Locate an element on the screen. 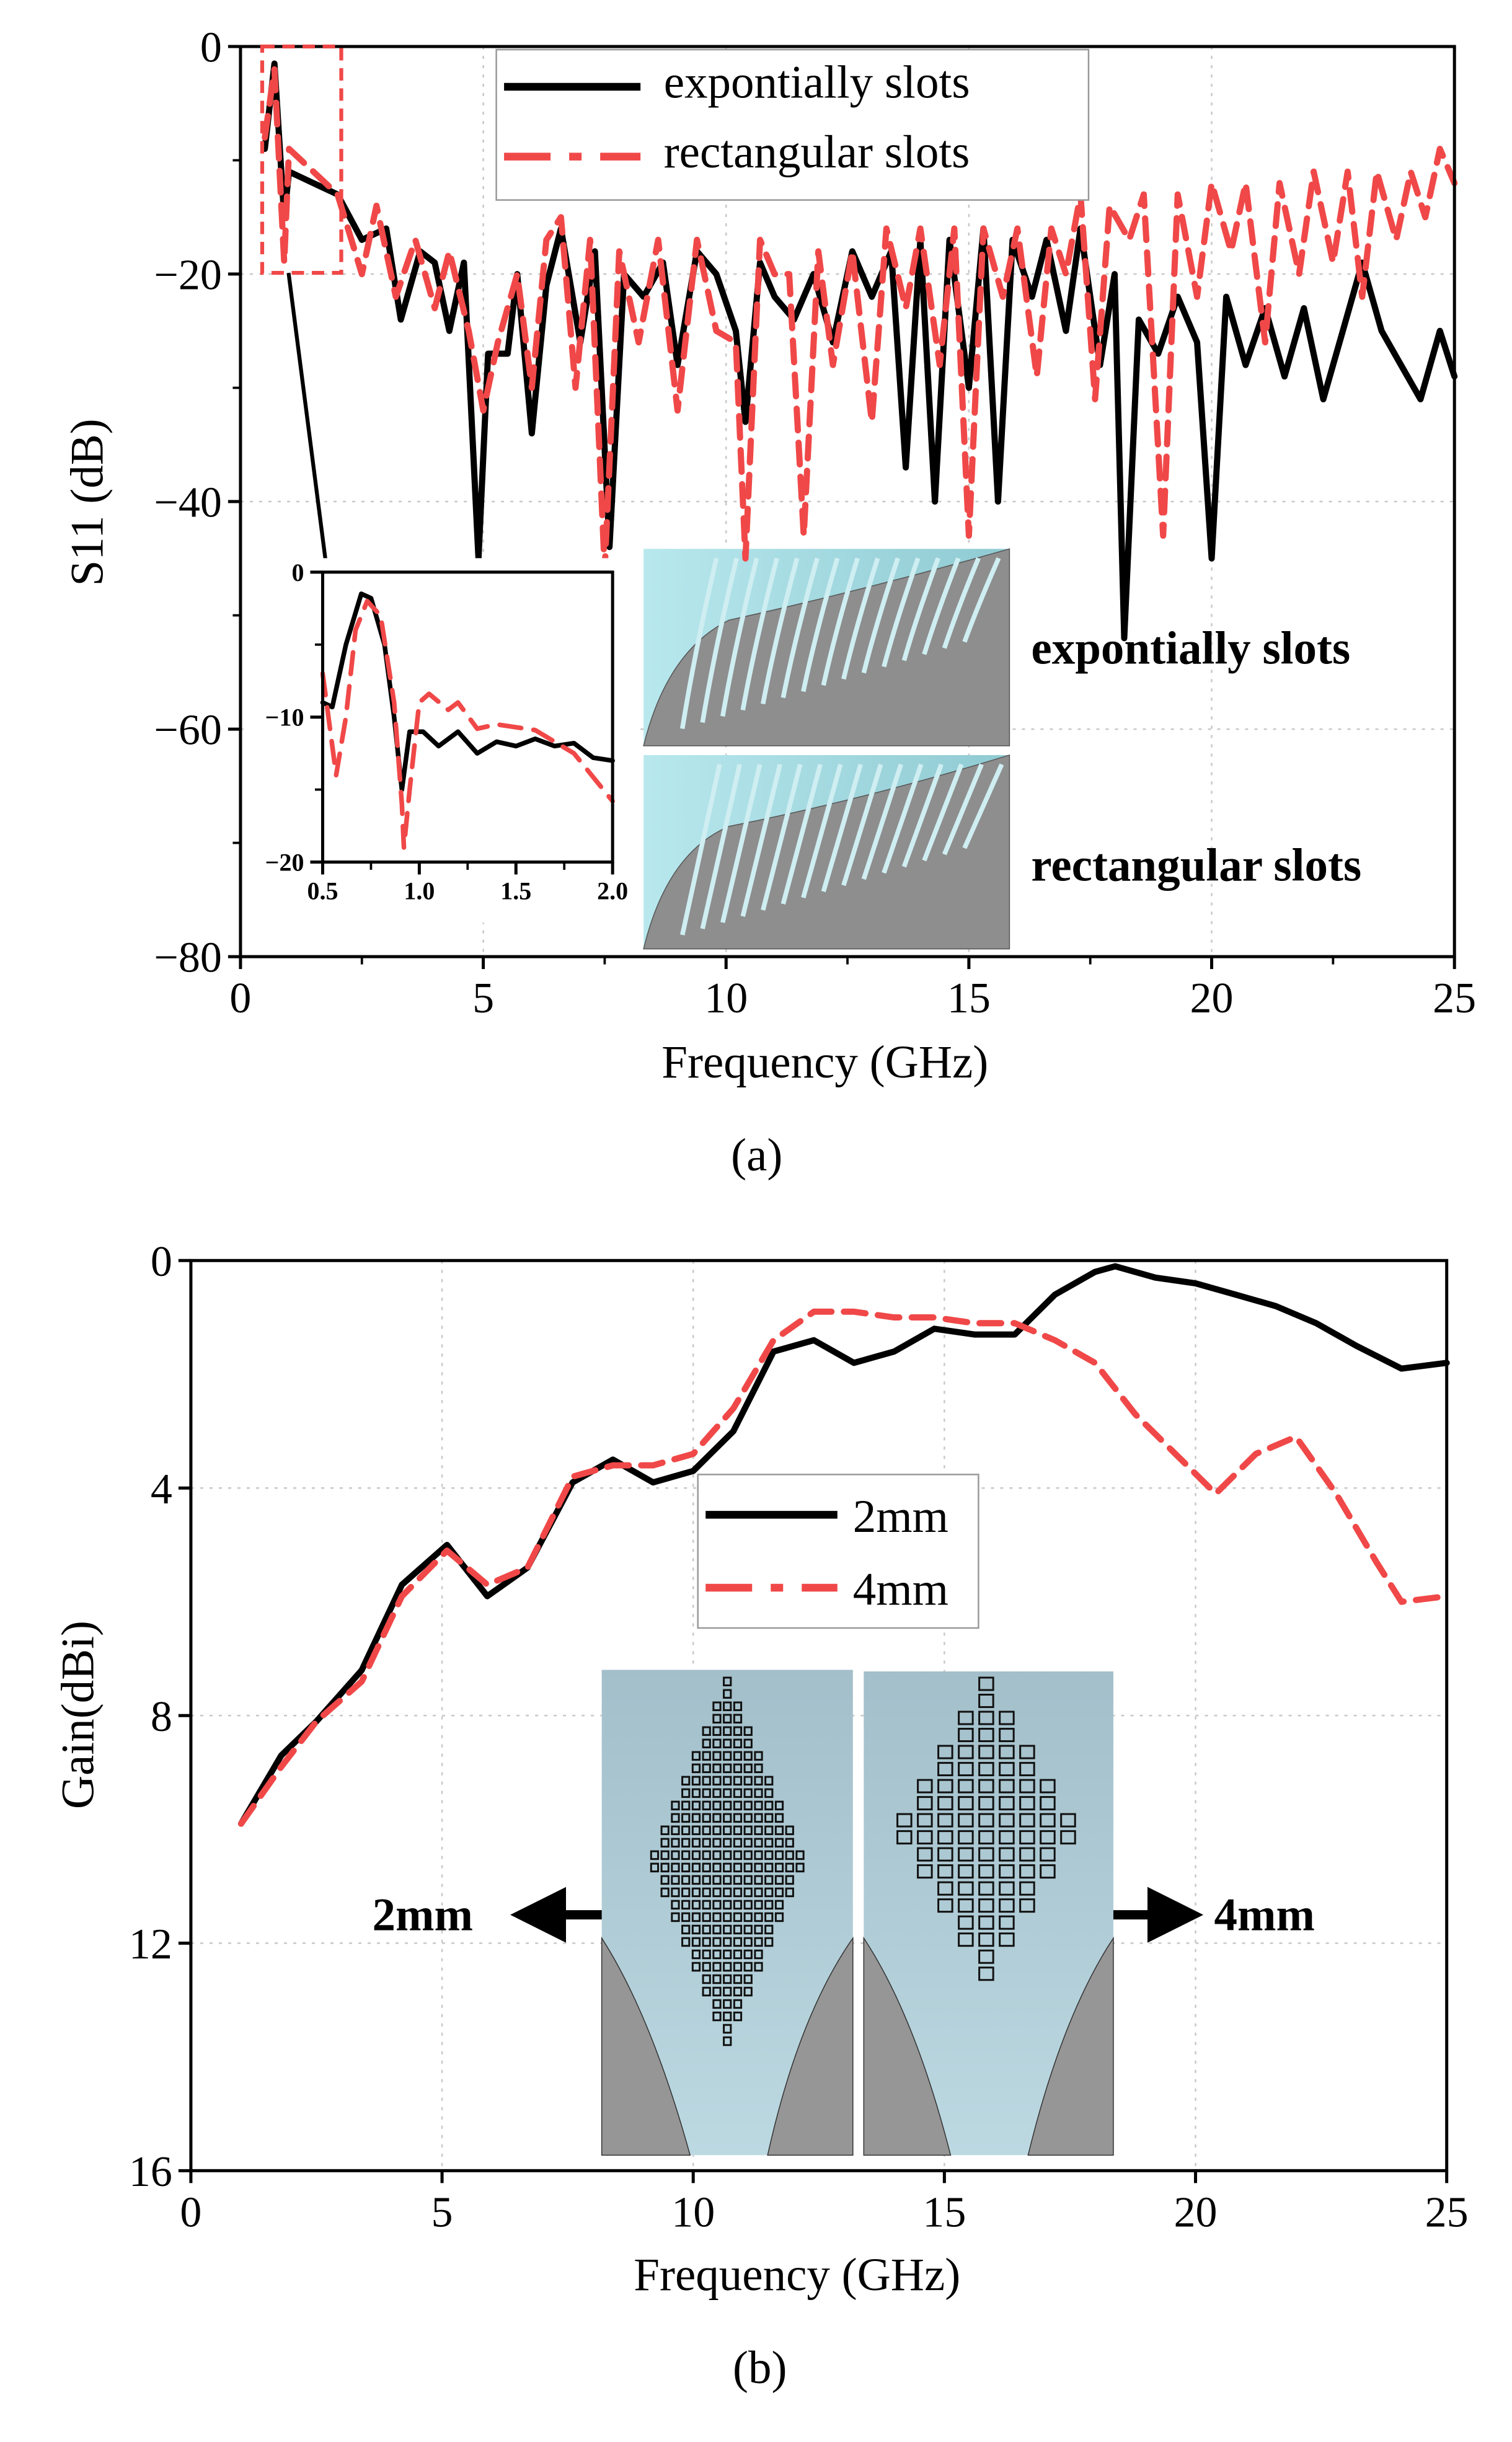 Image resolution: width=1512 pixels, height=2442 pixels. y-tick-label: −60 is located at coordinates (188, 731).